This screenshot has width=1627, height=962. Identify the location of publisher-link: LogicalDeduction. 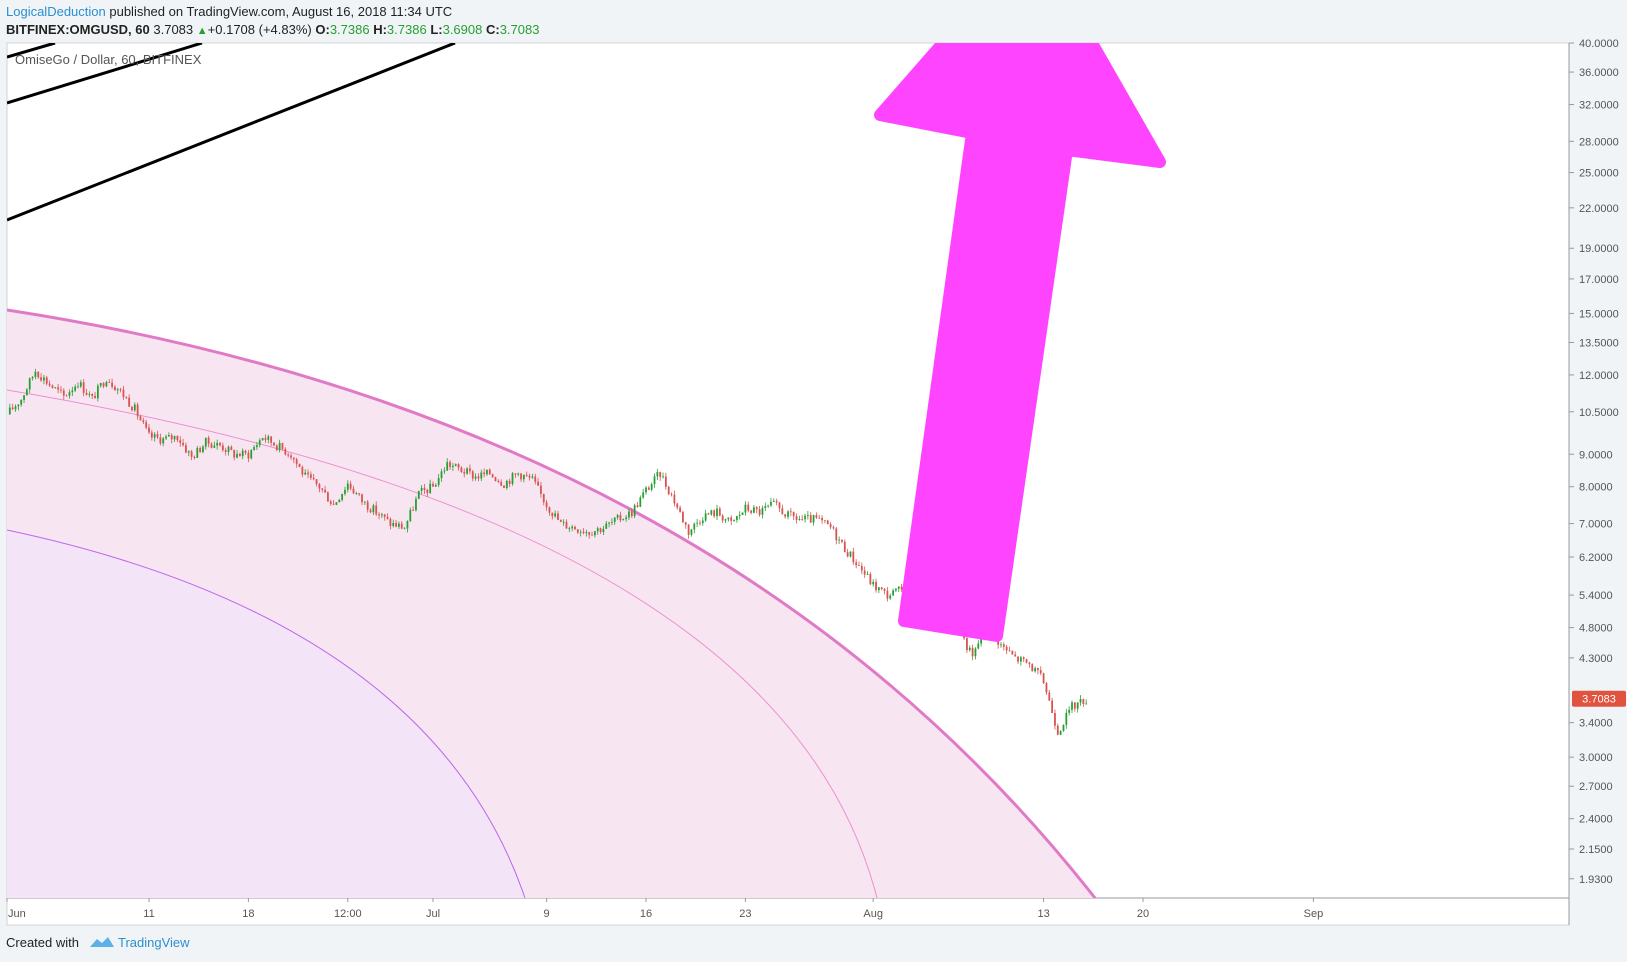
(56, 11).